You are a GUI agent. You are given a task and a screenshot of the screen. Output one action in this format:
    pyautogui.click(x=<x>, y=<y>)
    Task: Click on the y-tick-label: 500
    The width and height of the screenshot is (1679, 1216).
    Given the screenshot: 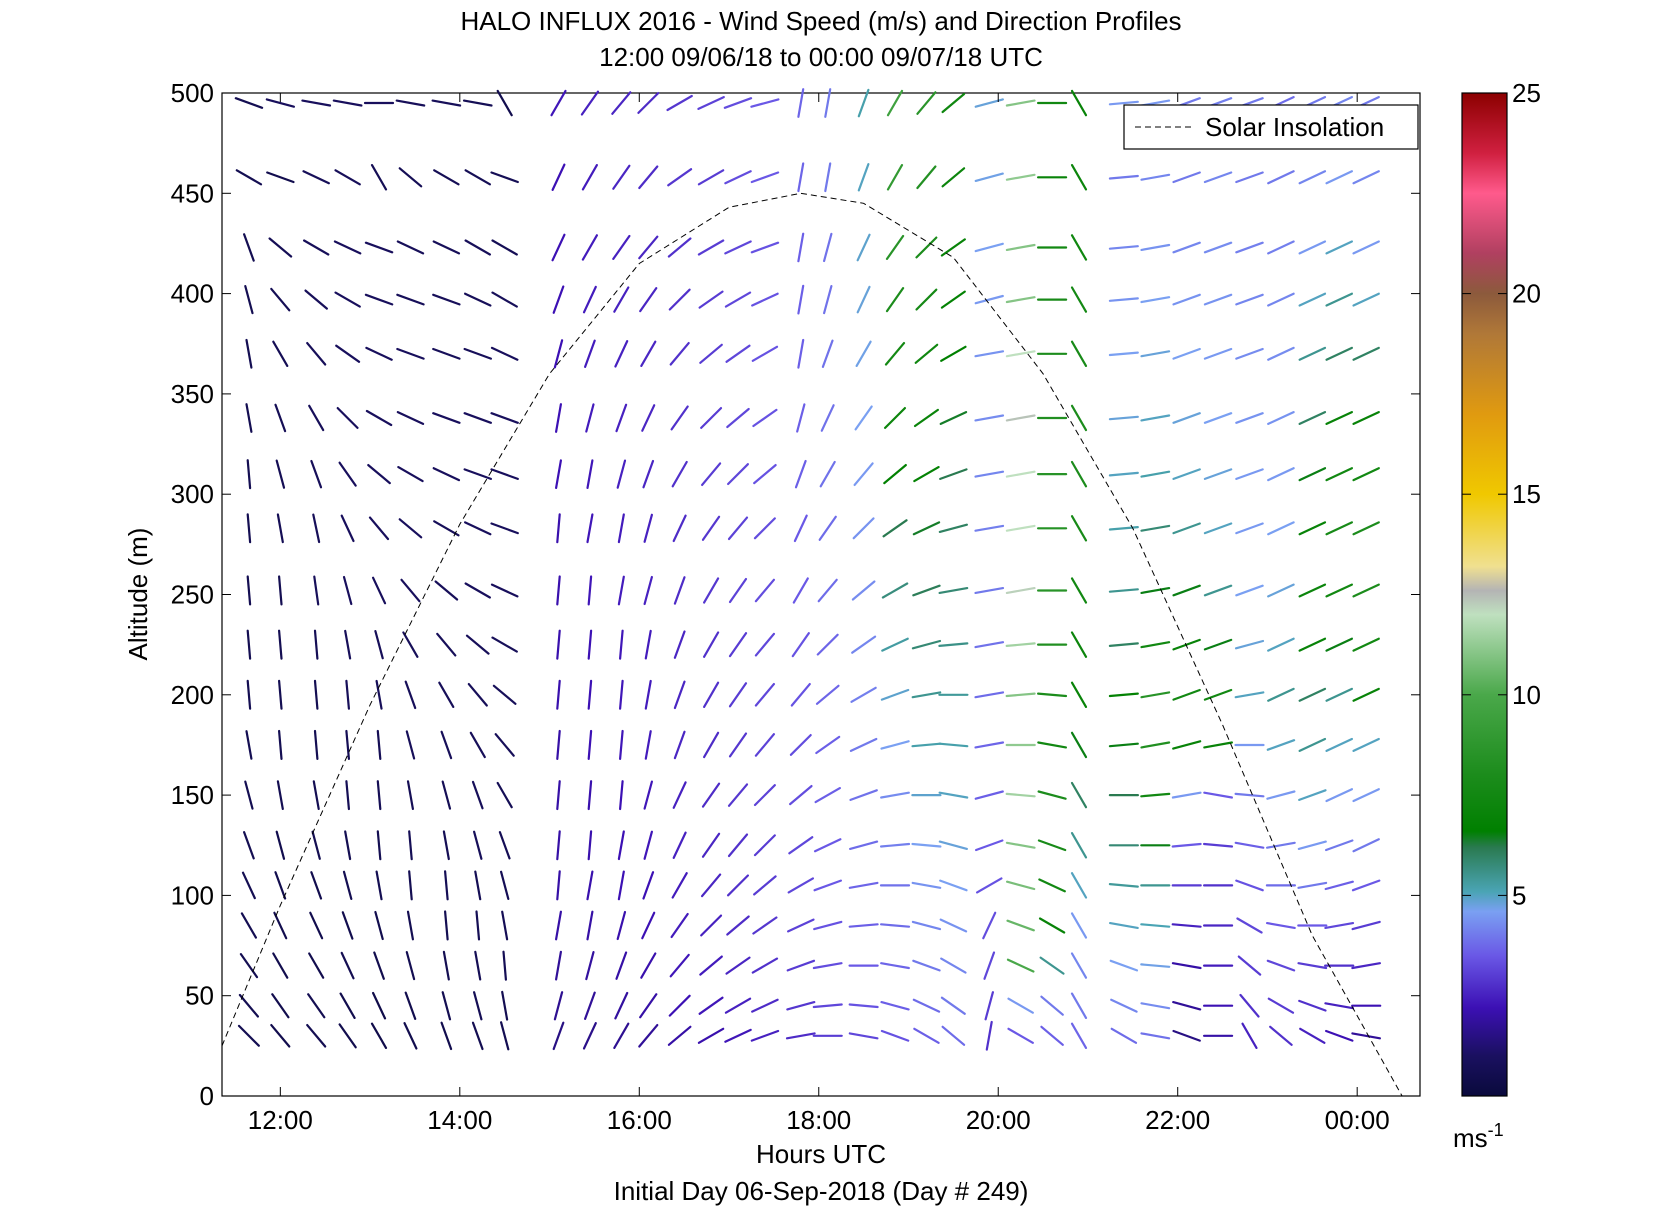 What is the action you would take?
    pyautogui.click(x=192, y=93)
    